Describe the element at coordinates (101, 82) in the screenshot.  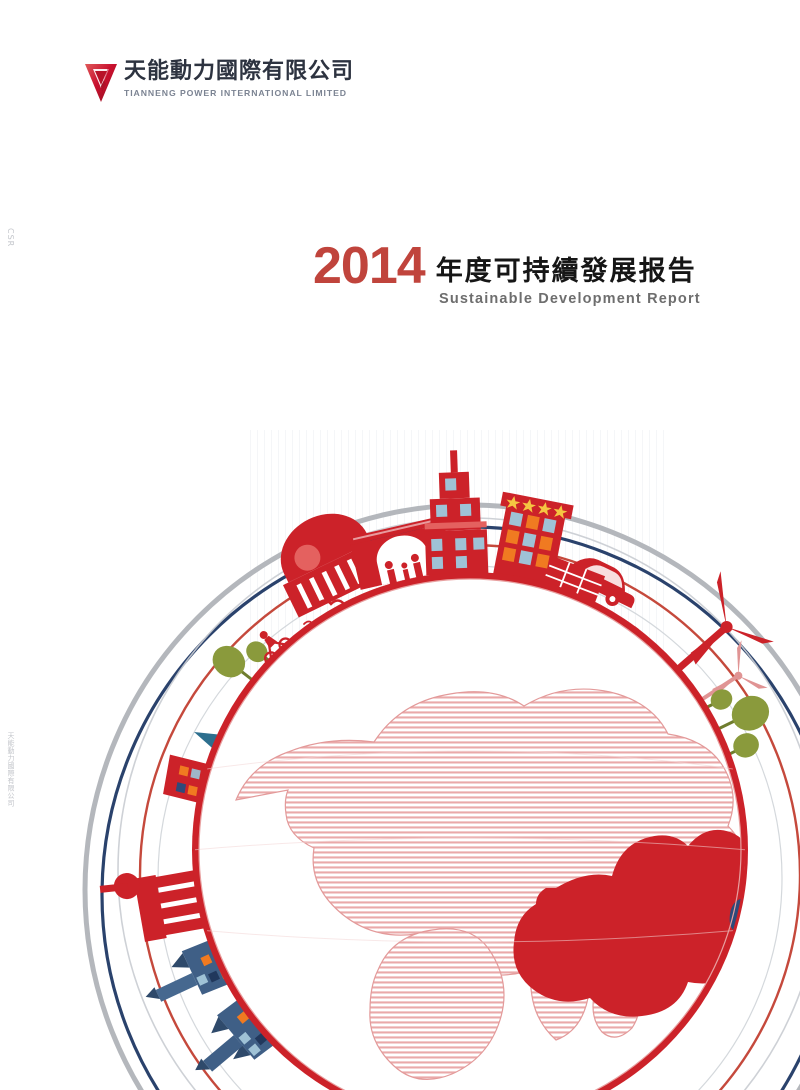
I see `tianneng-v-mark-icon` at that location.